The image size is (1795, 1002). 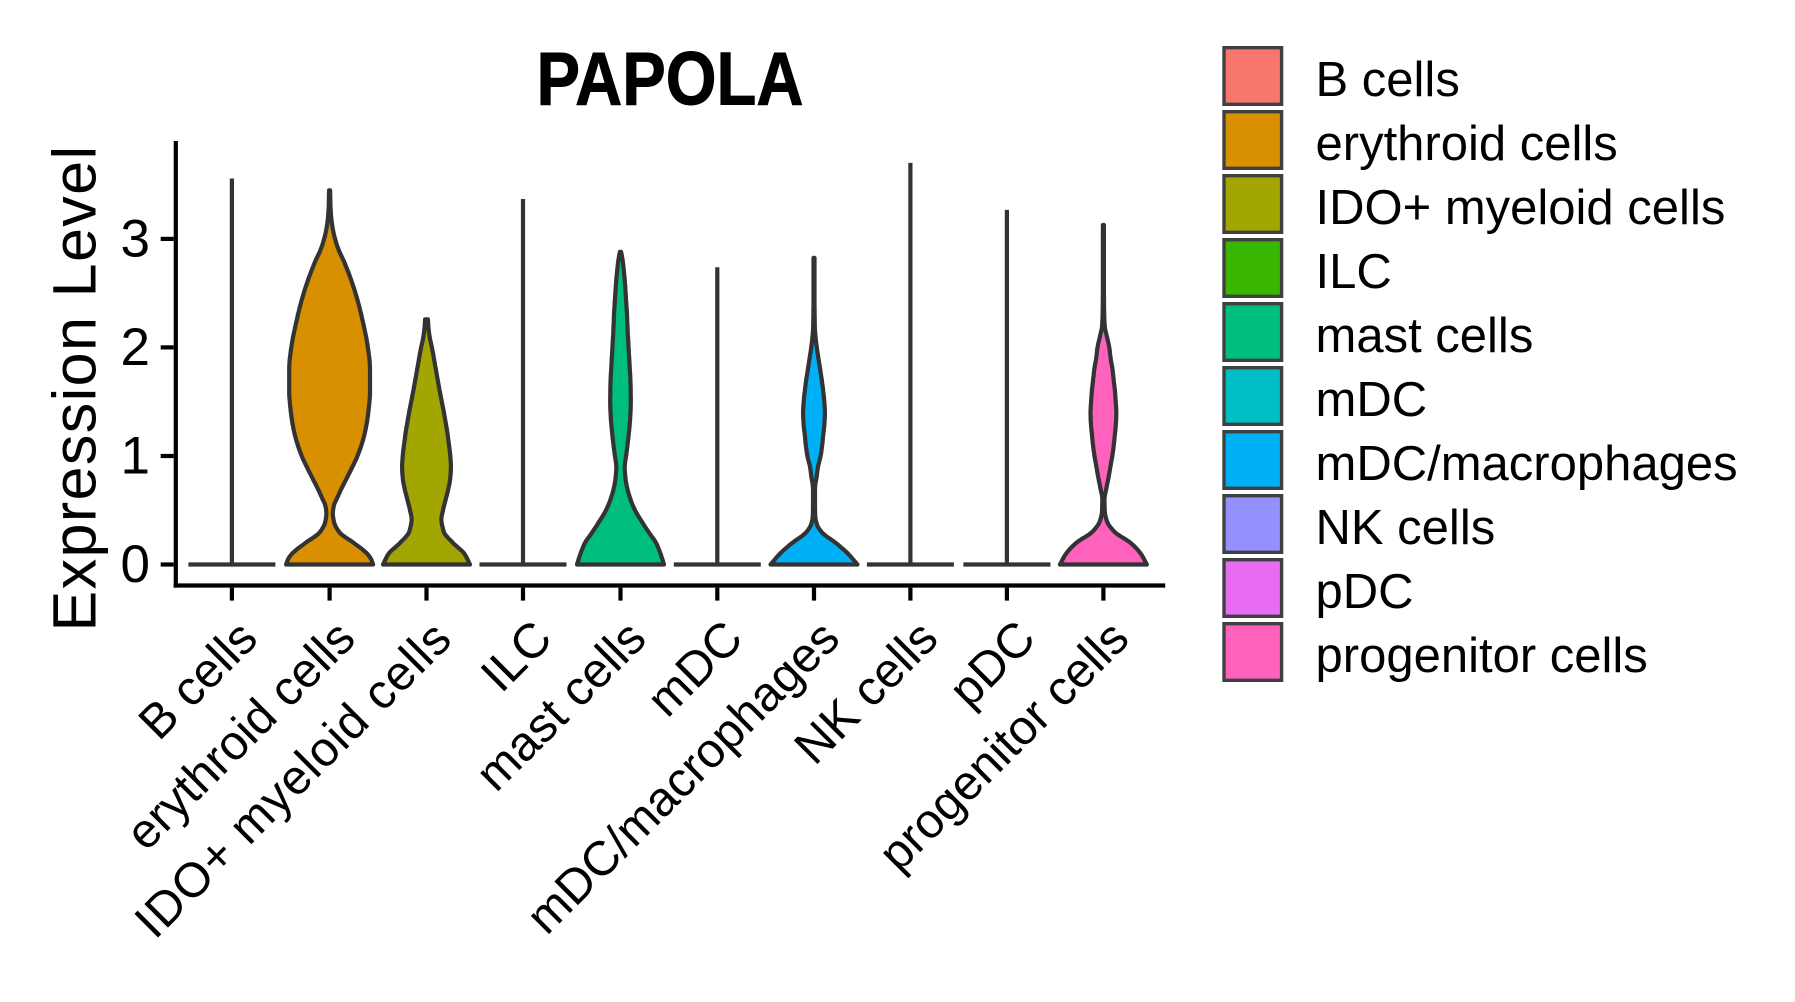 What do you see at coordinates (1372, 400) in the screenshot?
I see `svg-text: mDC` at bounding box center [1372, 400].